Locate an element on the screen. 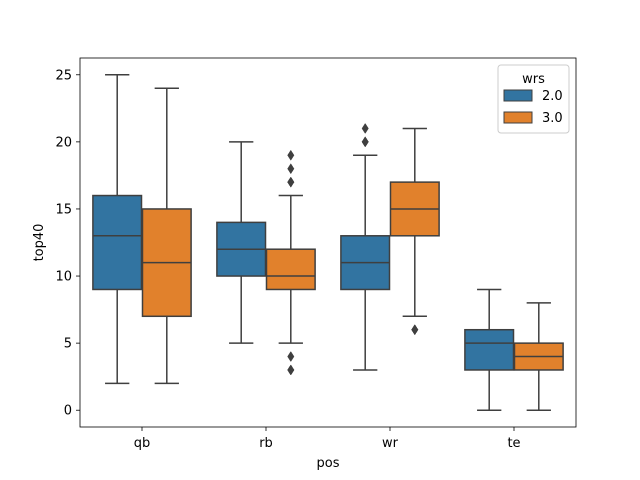 Image resolution: width=640 pixels, height=480 pixels. legend-label-2-0: 2.0 is located at coordinates (552, 96).